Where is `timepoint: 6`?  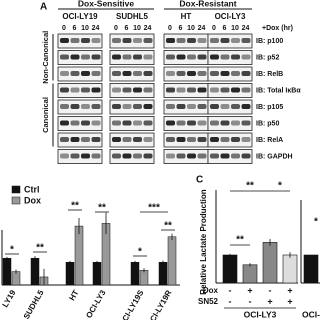
timepoint: 6 is located at coordinates (75, 28).